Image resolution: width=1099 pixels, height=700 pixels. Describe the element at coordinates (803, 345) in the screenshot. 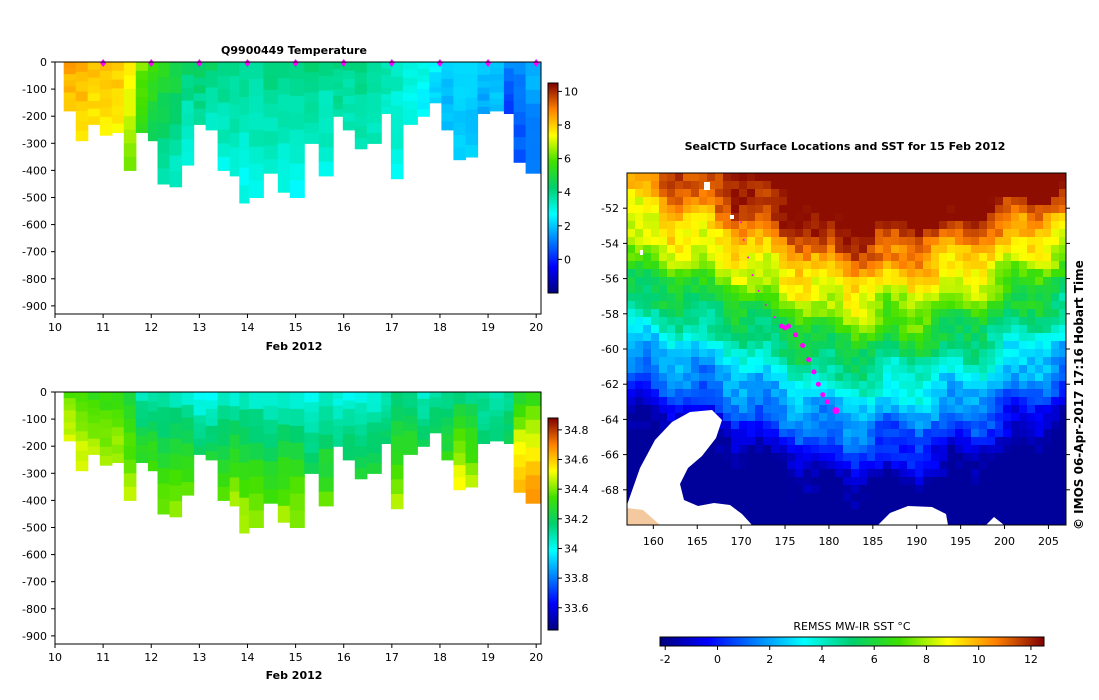

I see `track-point` at that location.